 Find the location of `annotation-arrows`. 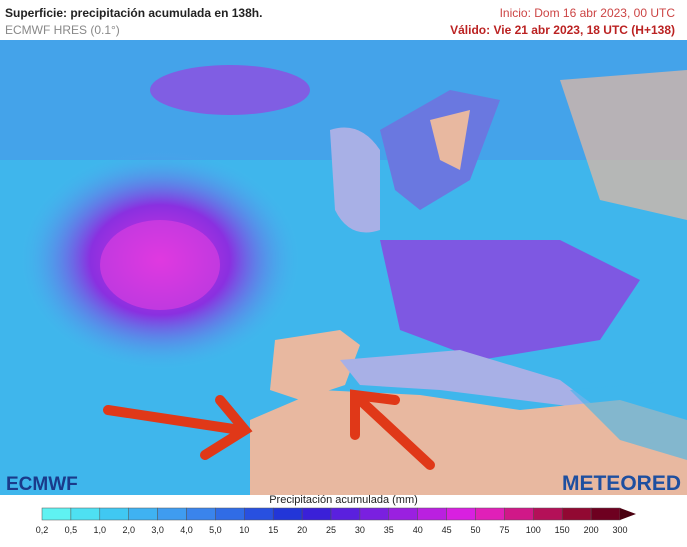

annotation-arrows is located at coordinates (269, 429).